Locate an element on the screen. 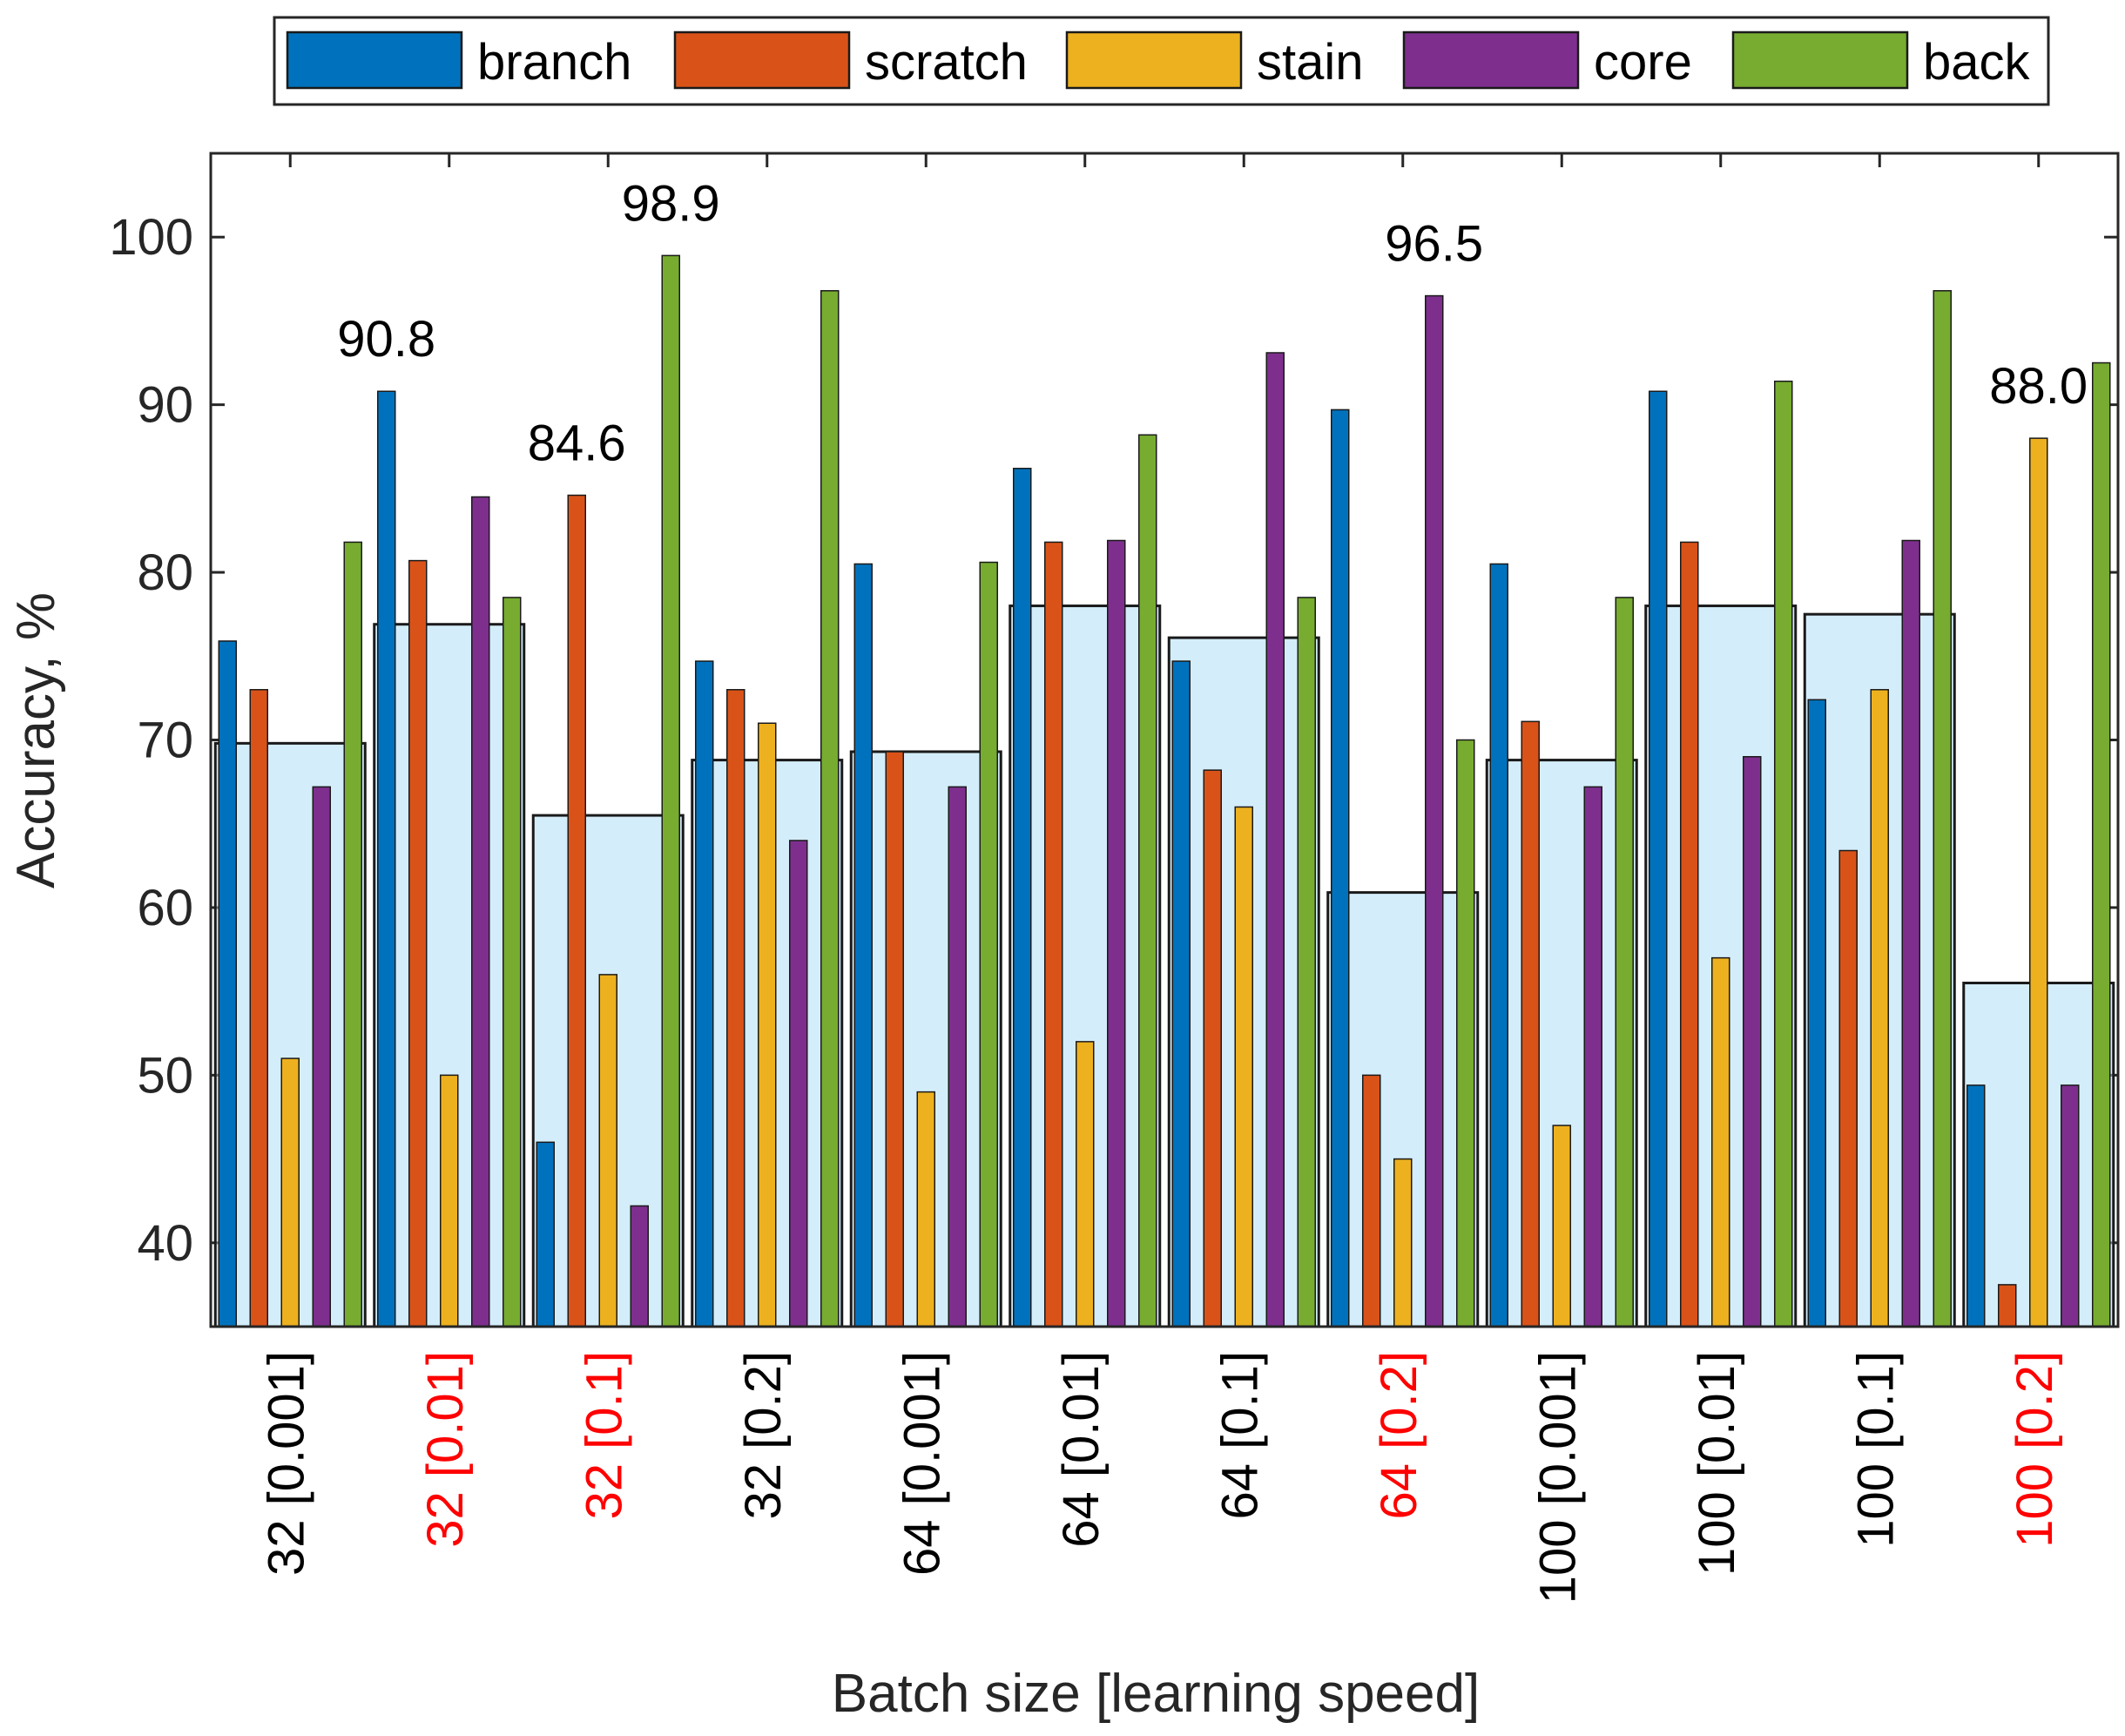 Image resolution: width=2125 pixels, height=1736 pixels. x-category-label: 100 [0.2] is located at coordinates (2035, 1449).